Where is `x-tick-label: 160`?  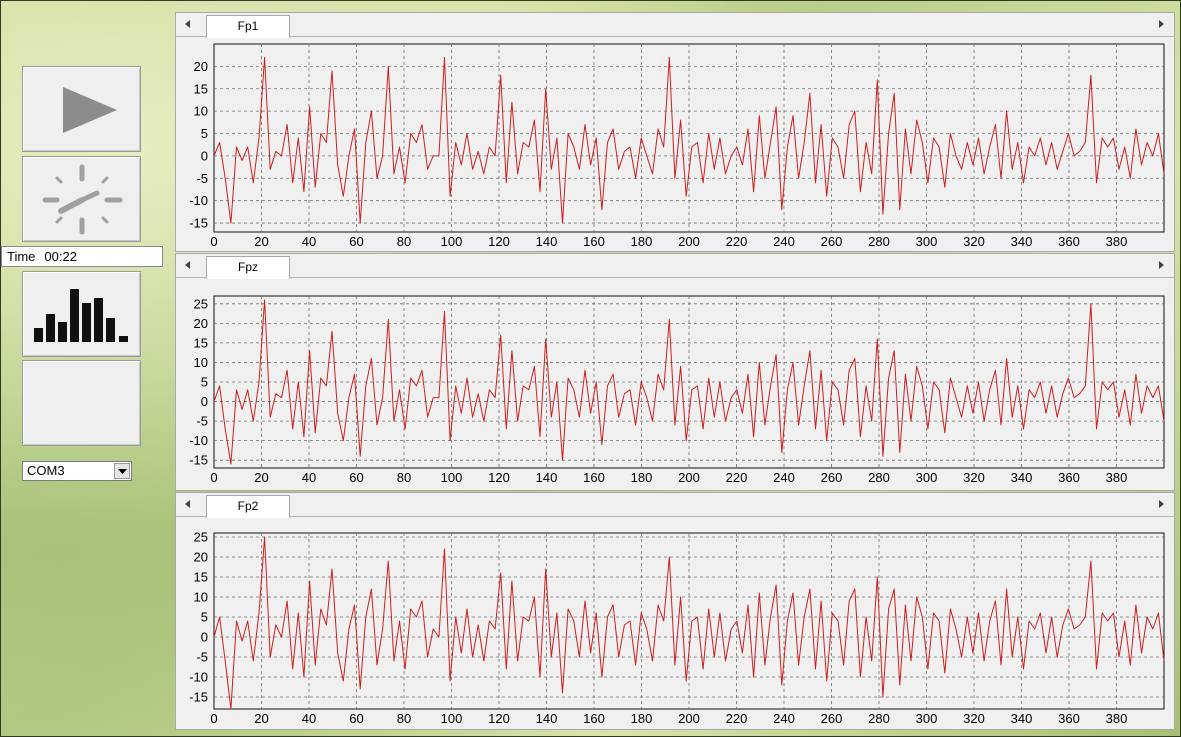
x-tick-label: 160 is located at coordinates (594, 718).